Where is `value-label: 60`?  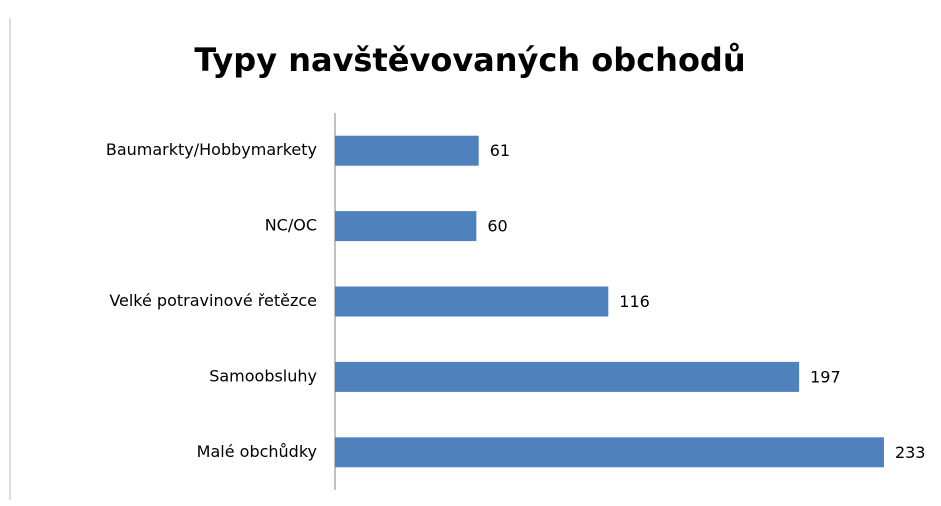 value-label: 60 is located at coordinates (497, 226).